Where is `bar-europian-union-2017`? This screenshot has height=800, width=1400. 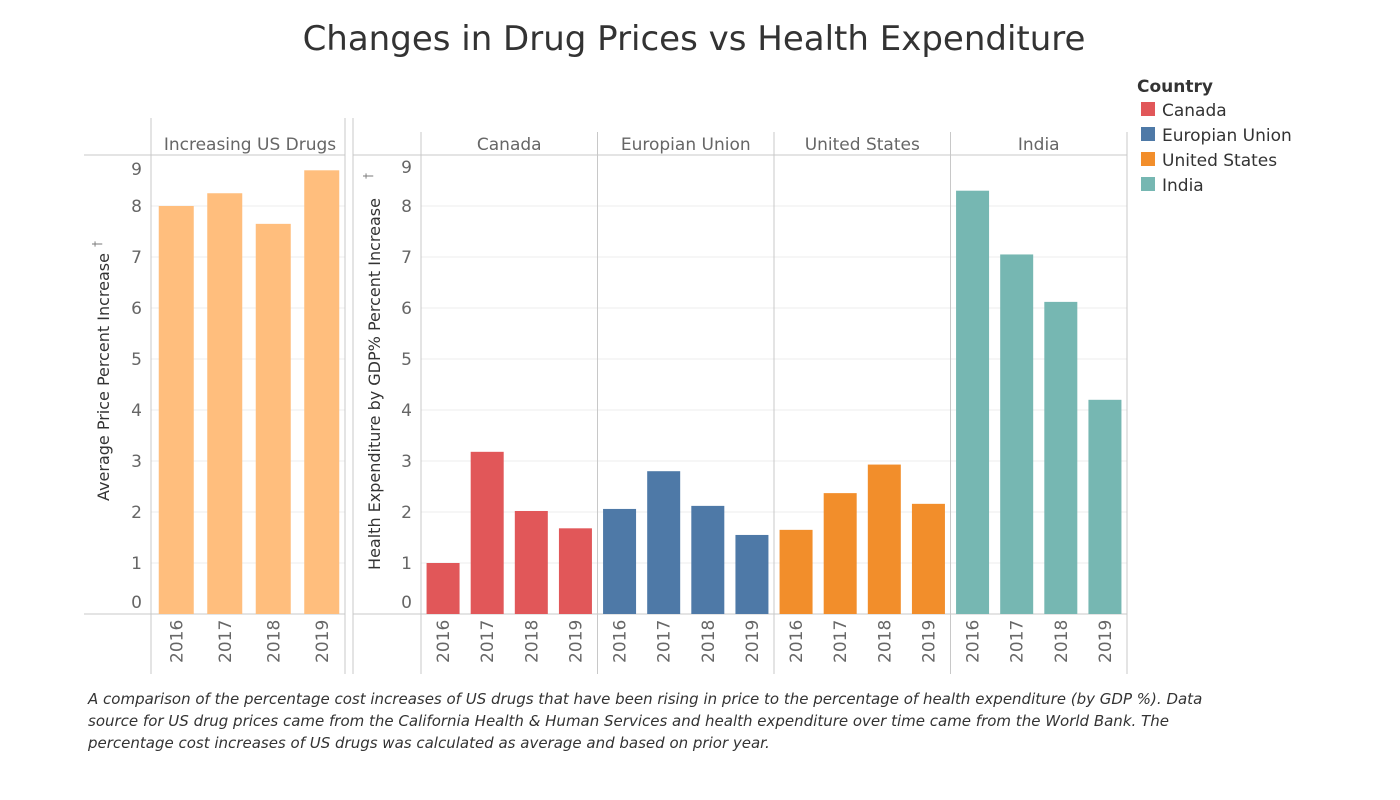
bar-europian-union-2017 is located at coordinates (664, 542).